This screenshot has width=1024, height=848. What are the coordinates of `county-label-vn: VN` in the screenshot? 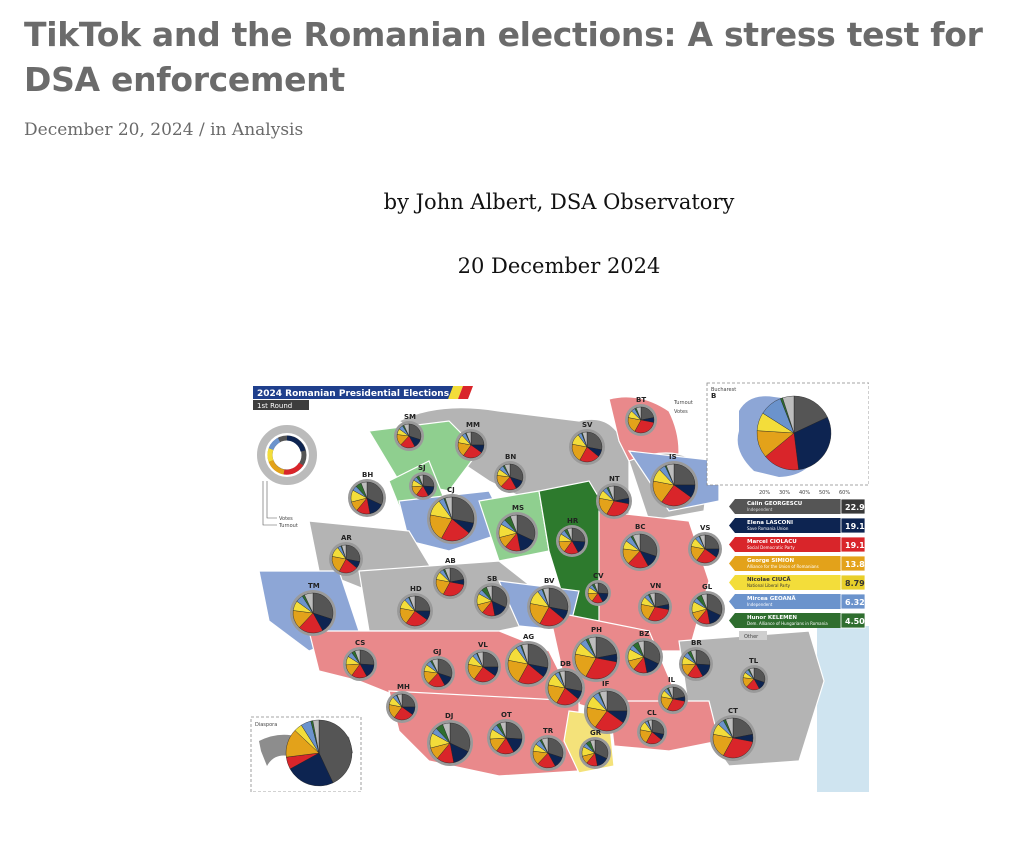 It's located at (655, 586).